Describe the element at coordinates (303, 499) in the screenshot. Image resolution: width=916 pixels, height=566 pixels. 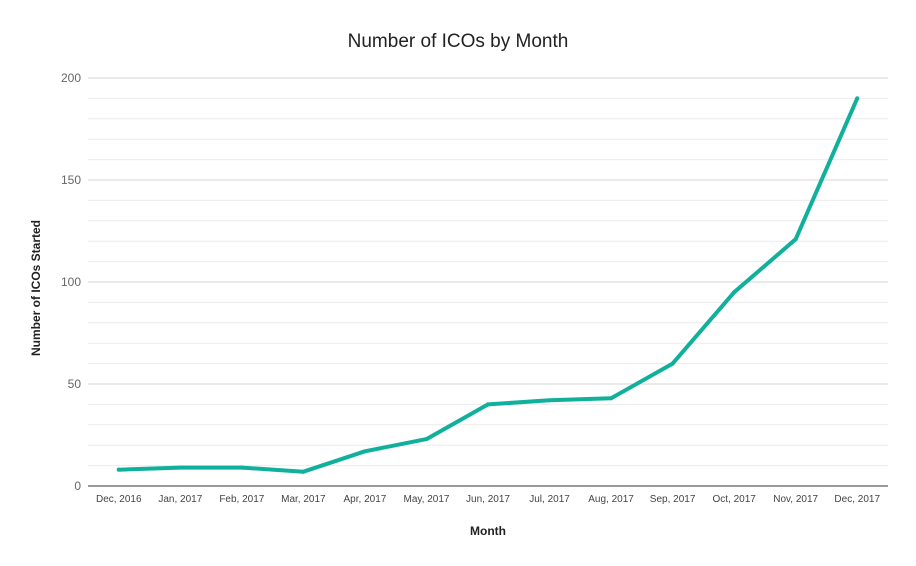
I see `x-tick-label: Mar, 2017` at that location.